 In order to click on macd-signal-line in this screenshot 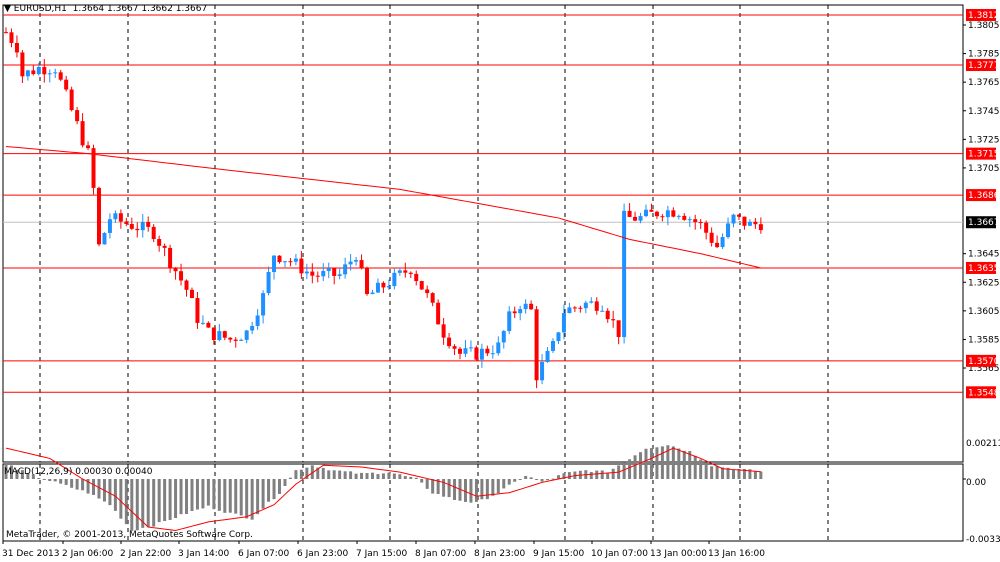, I will do `click(383, 489)`.